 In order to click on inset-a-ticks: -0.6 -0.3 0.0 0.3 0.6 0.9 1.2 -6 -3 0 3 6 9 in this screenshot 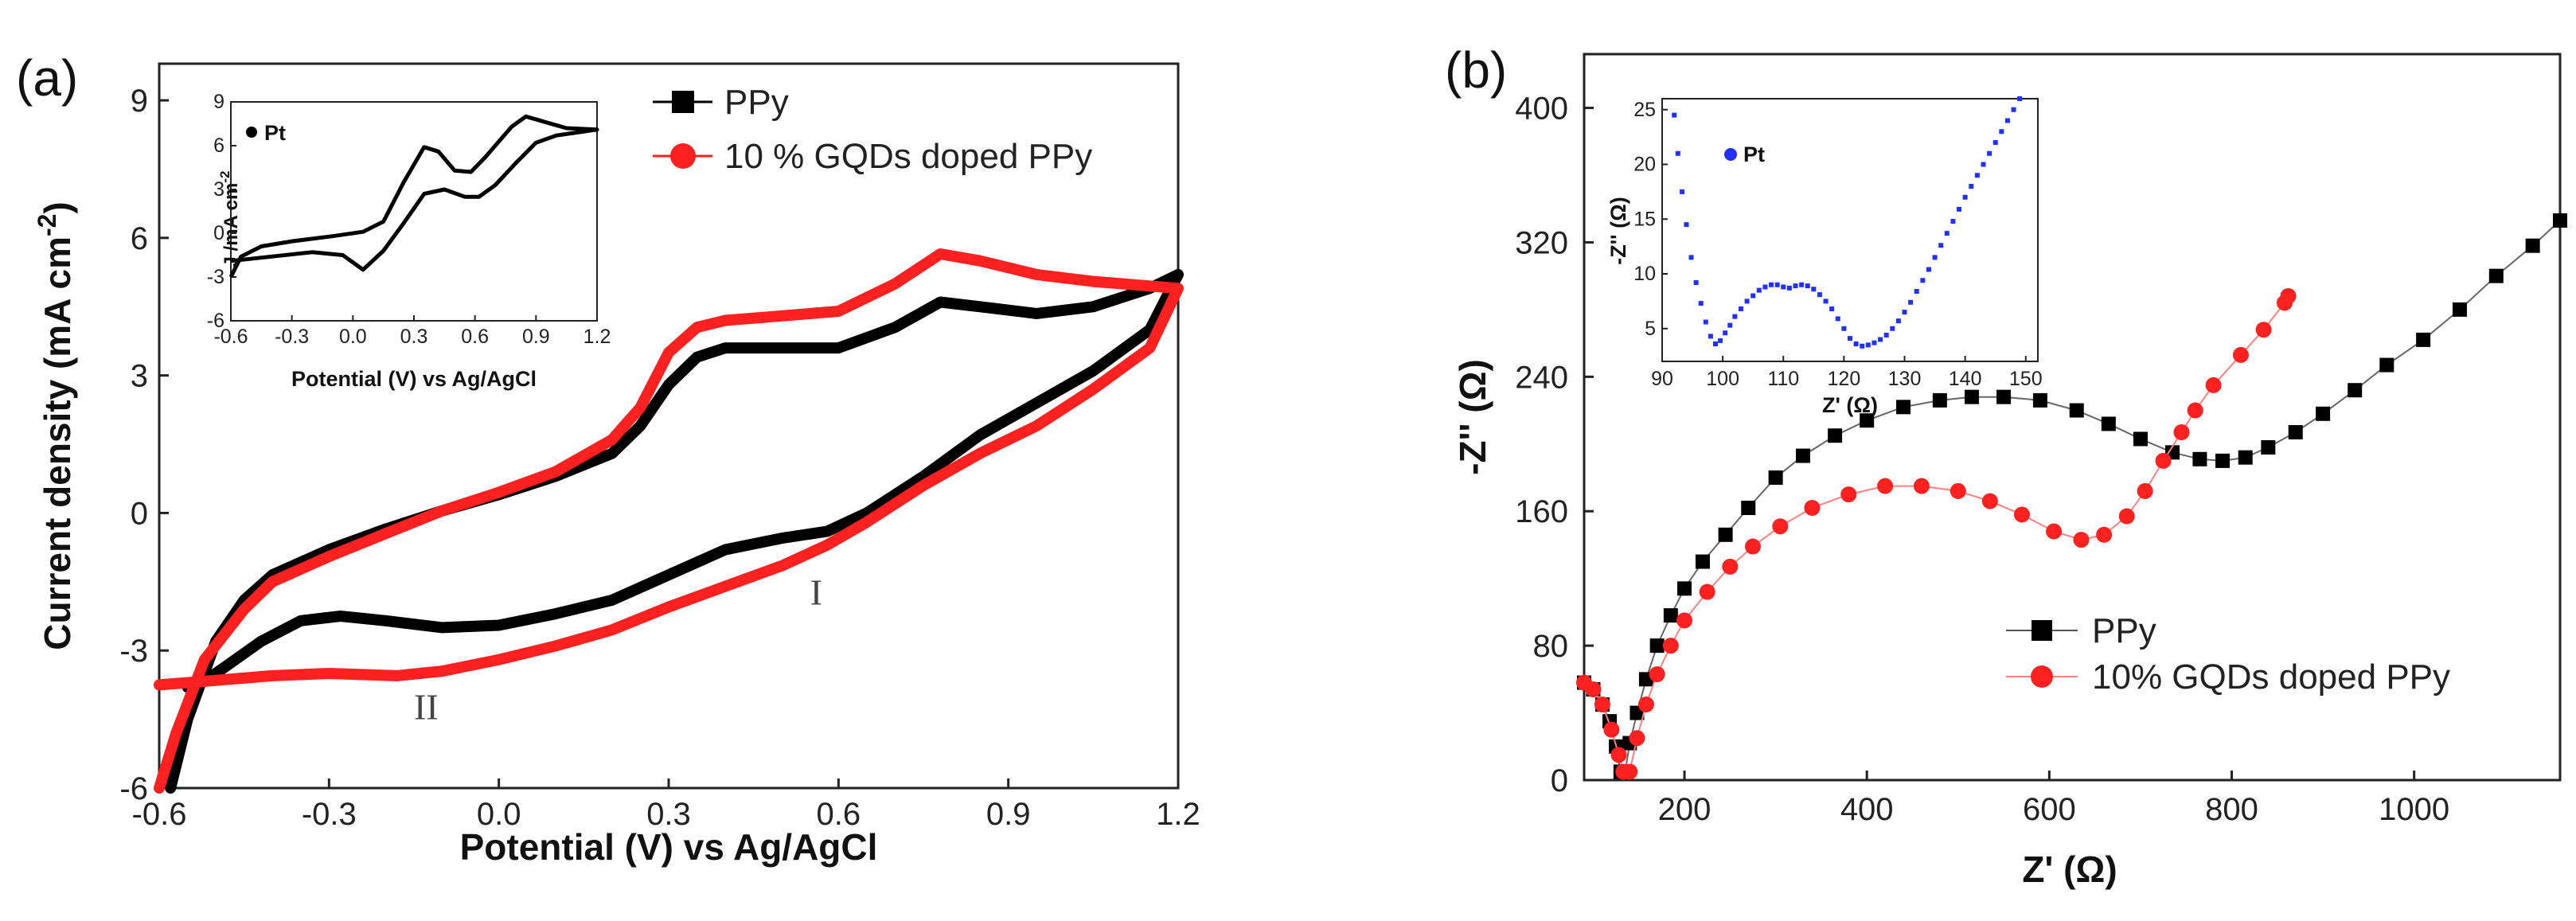, I will do `click(409, 219)`.